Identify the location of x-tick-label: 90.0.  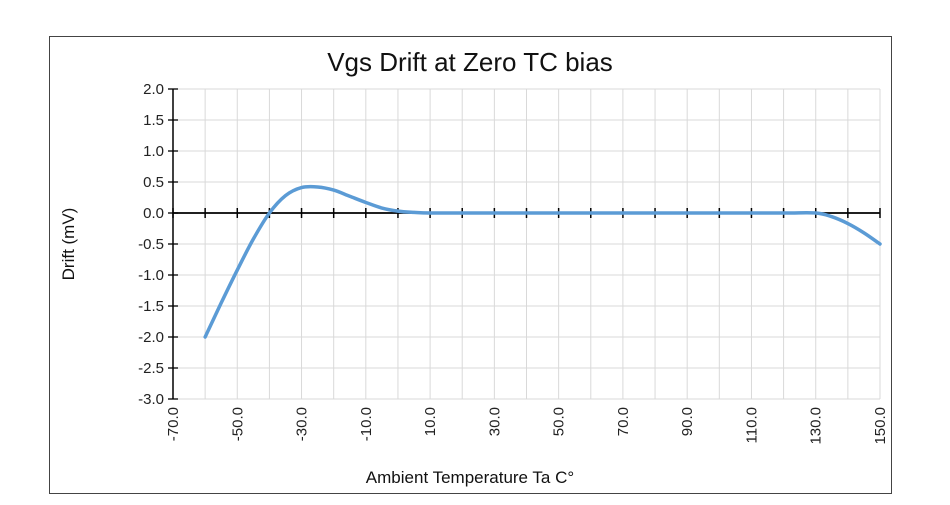
(687, 421).